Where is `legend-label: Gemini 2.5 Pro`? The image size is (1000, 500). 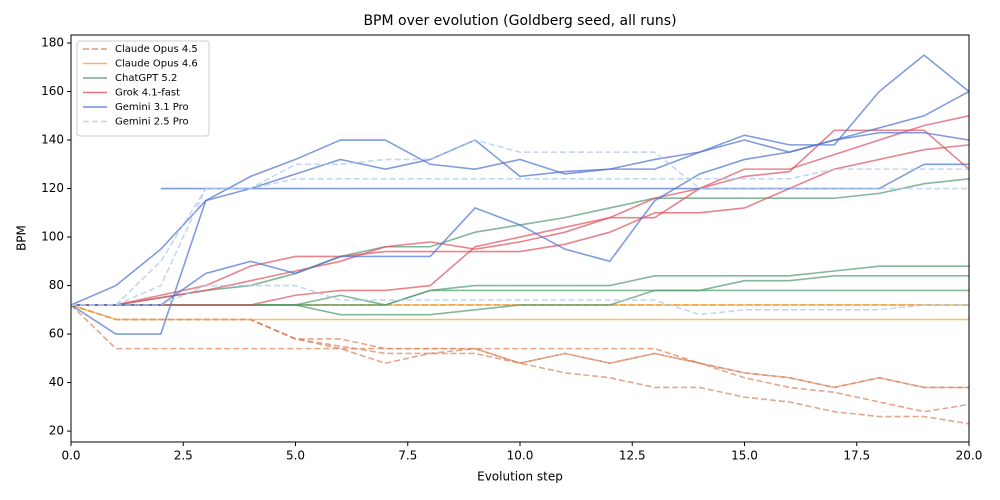 legend-label: Gemini 2.5 Pro is located at coordinates (152, 122).